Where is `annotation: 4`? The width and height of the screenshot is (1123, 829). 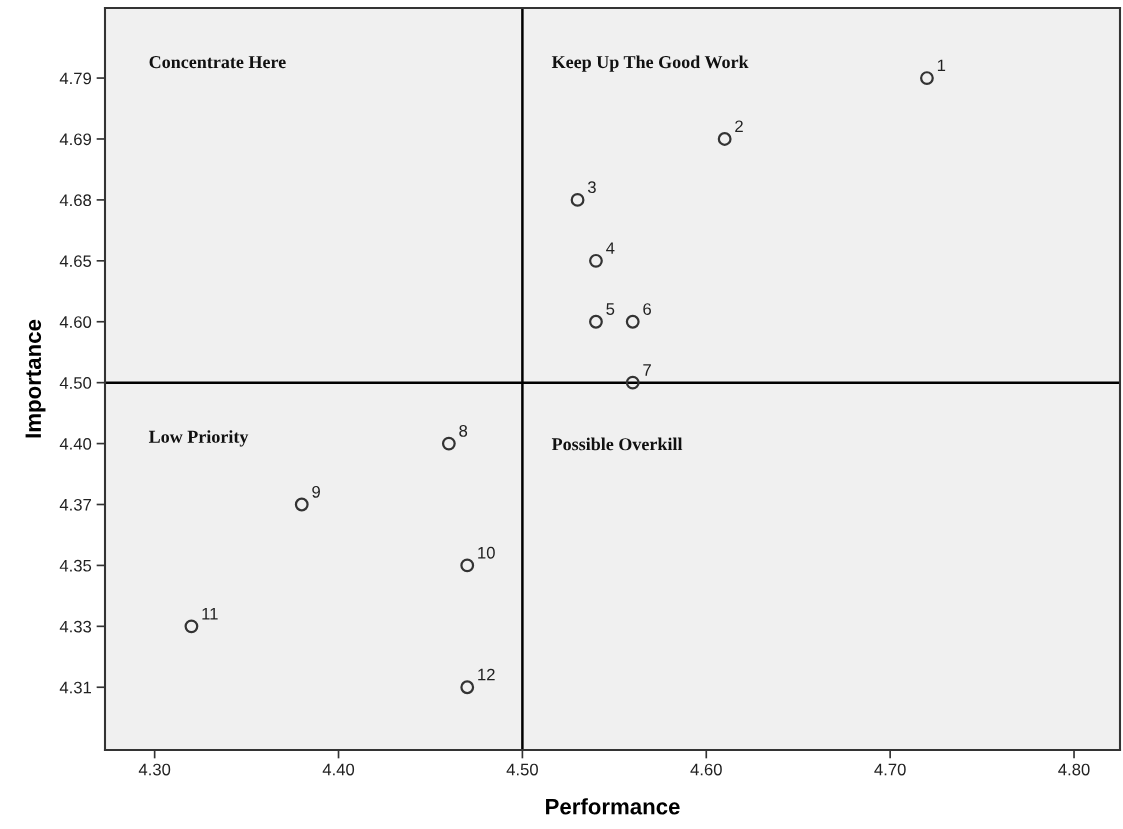 annotation: 4 is located at coordinates (610, 248).